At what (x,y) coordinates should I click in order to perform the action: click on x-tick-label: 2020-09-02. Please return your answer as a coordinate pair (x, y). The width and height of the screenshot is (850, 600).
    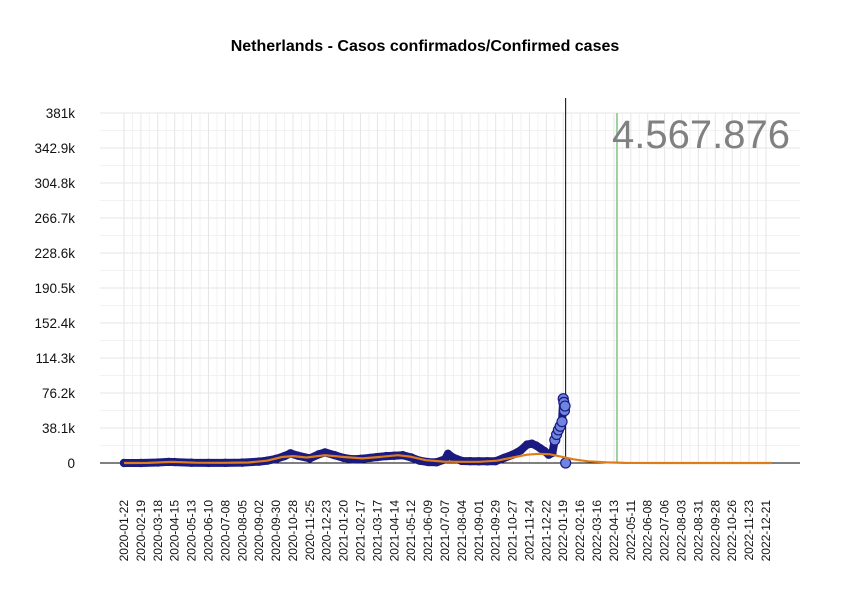
    Looking at the image, I should click on (259, 531).